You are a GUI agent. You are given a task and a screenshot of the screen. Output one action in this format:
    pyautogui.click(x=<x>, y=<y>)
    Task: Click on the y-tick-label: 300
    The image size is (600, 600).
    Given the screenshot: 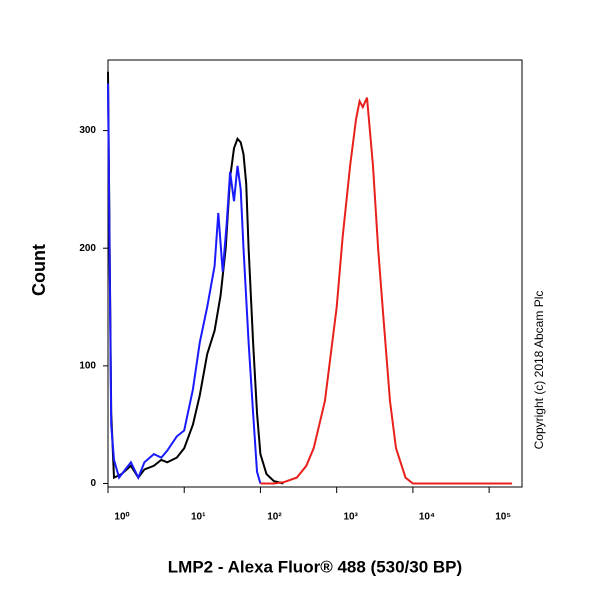 What is the action you would take?
    pyautogui.click(x=87, y=130)
    